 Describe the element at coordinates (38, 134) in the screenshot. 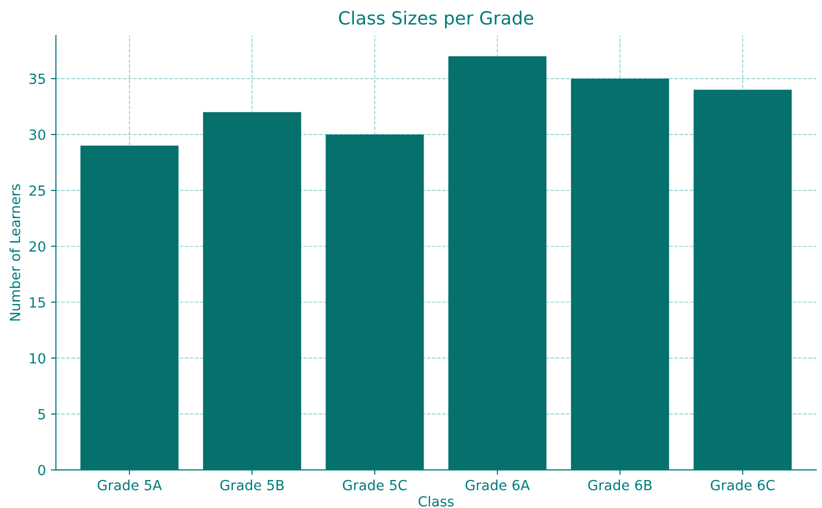

I see `y-tick-label: 30` at that location.